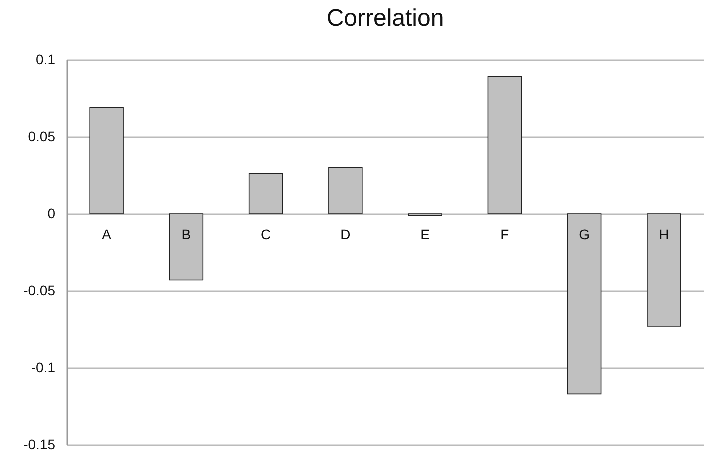 Image resolution: width=720 pixels, height=465 pixels. I want to click on x-tick-label: C, so click(266, 234).